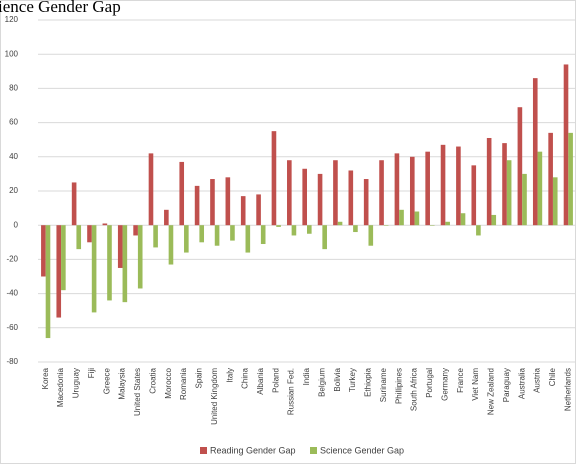 The image size is (576, 469). Describe the element at coordinates (414, 389) in the screenshot. I see `x-tick-label: South Africa` at that location.